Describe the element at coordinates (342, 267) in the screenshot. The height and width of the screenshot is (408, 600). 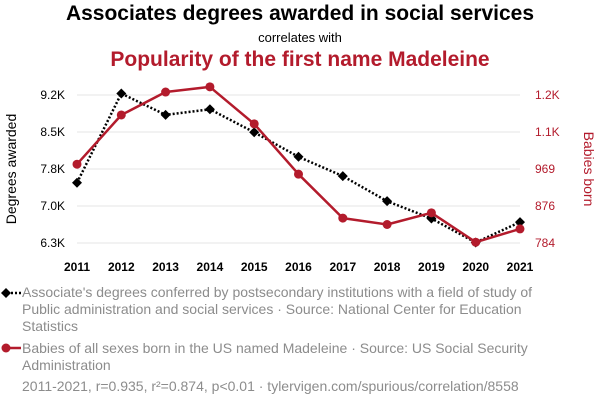
I see `x-tick-label: 2017` at that location.